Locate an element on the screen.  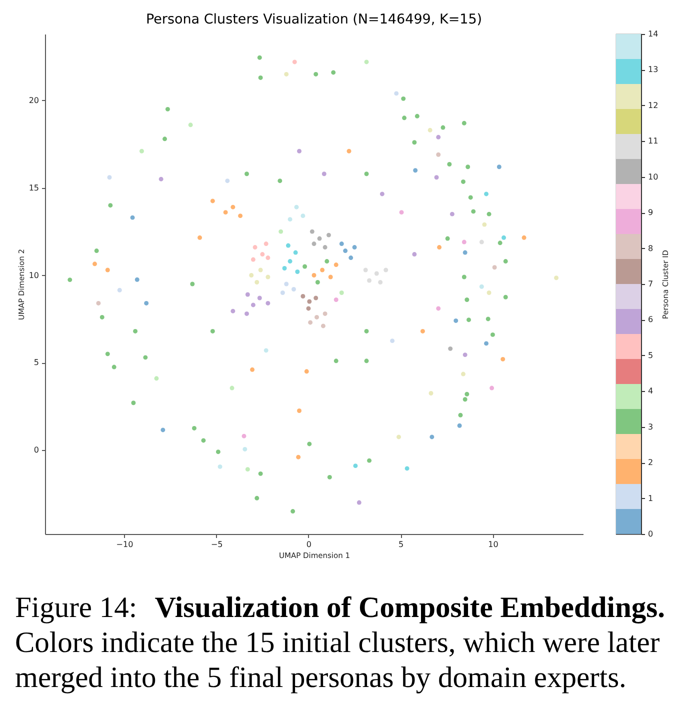
y-tick-label: 15 is located at coordinates (33, 187).